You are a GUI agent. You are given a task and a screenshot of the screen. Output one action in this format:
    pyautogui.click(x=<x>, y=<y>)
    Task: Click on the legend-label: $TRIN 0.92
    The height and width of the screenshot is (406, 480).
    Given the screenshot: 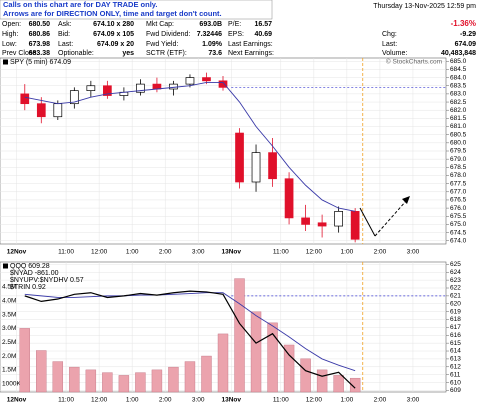 What is the action you would take?
    pyautogui.click(x=28, y=287)
    